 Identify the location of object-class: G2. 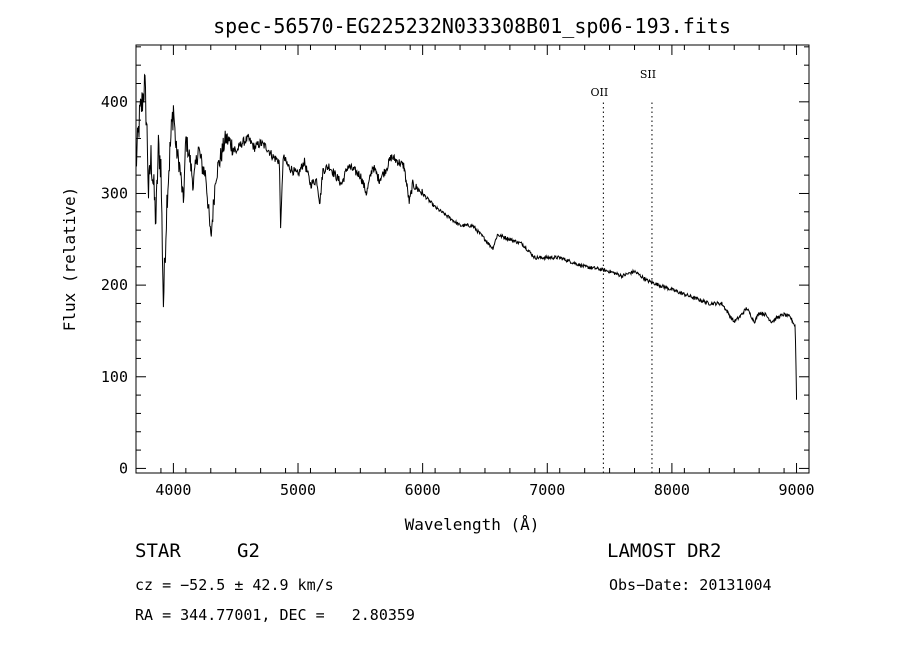
(248, 551).